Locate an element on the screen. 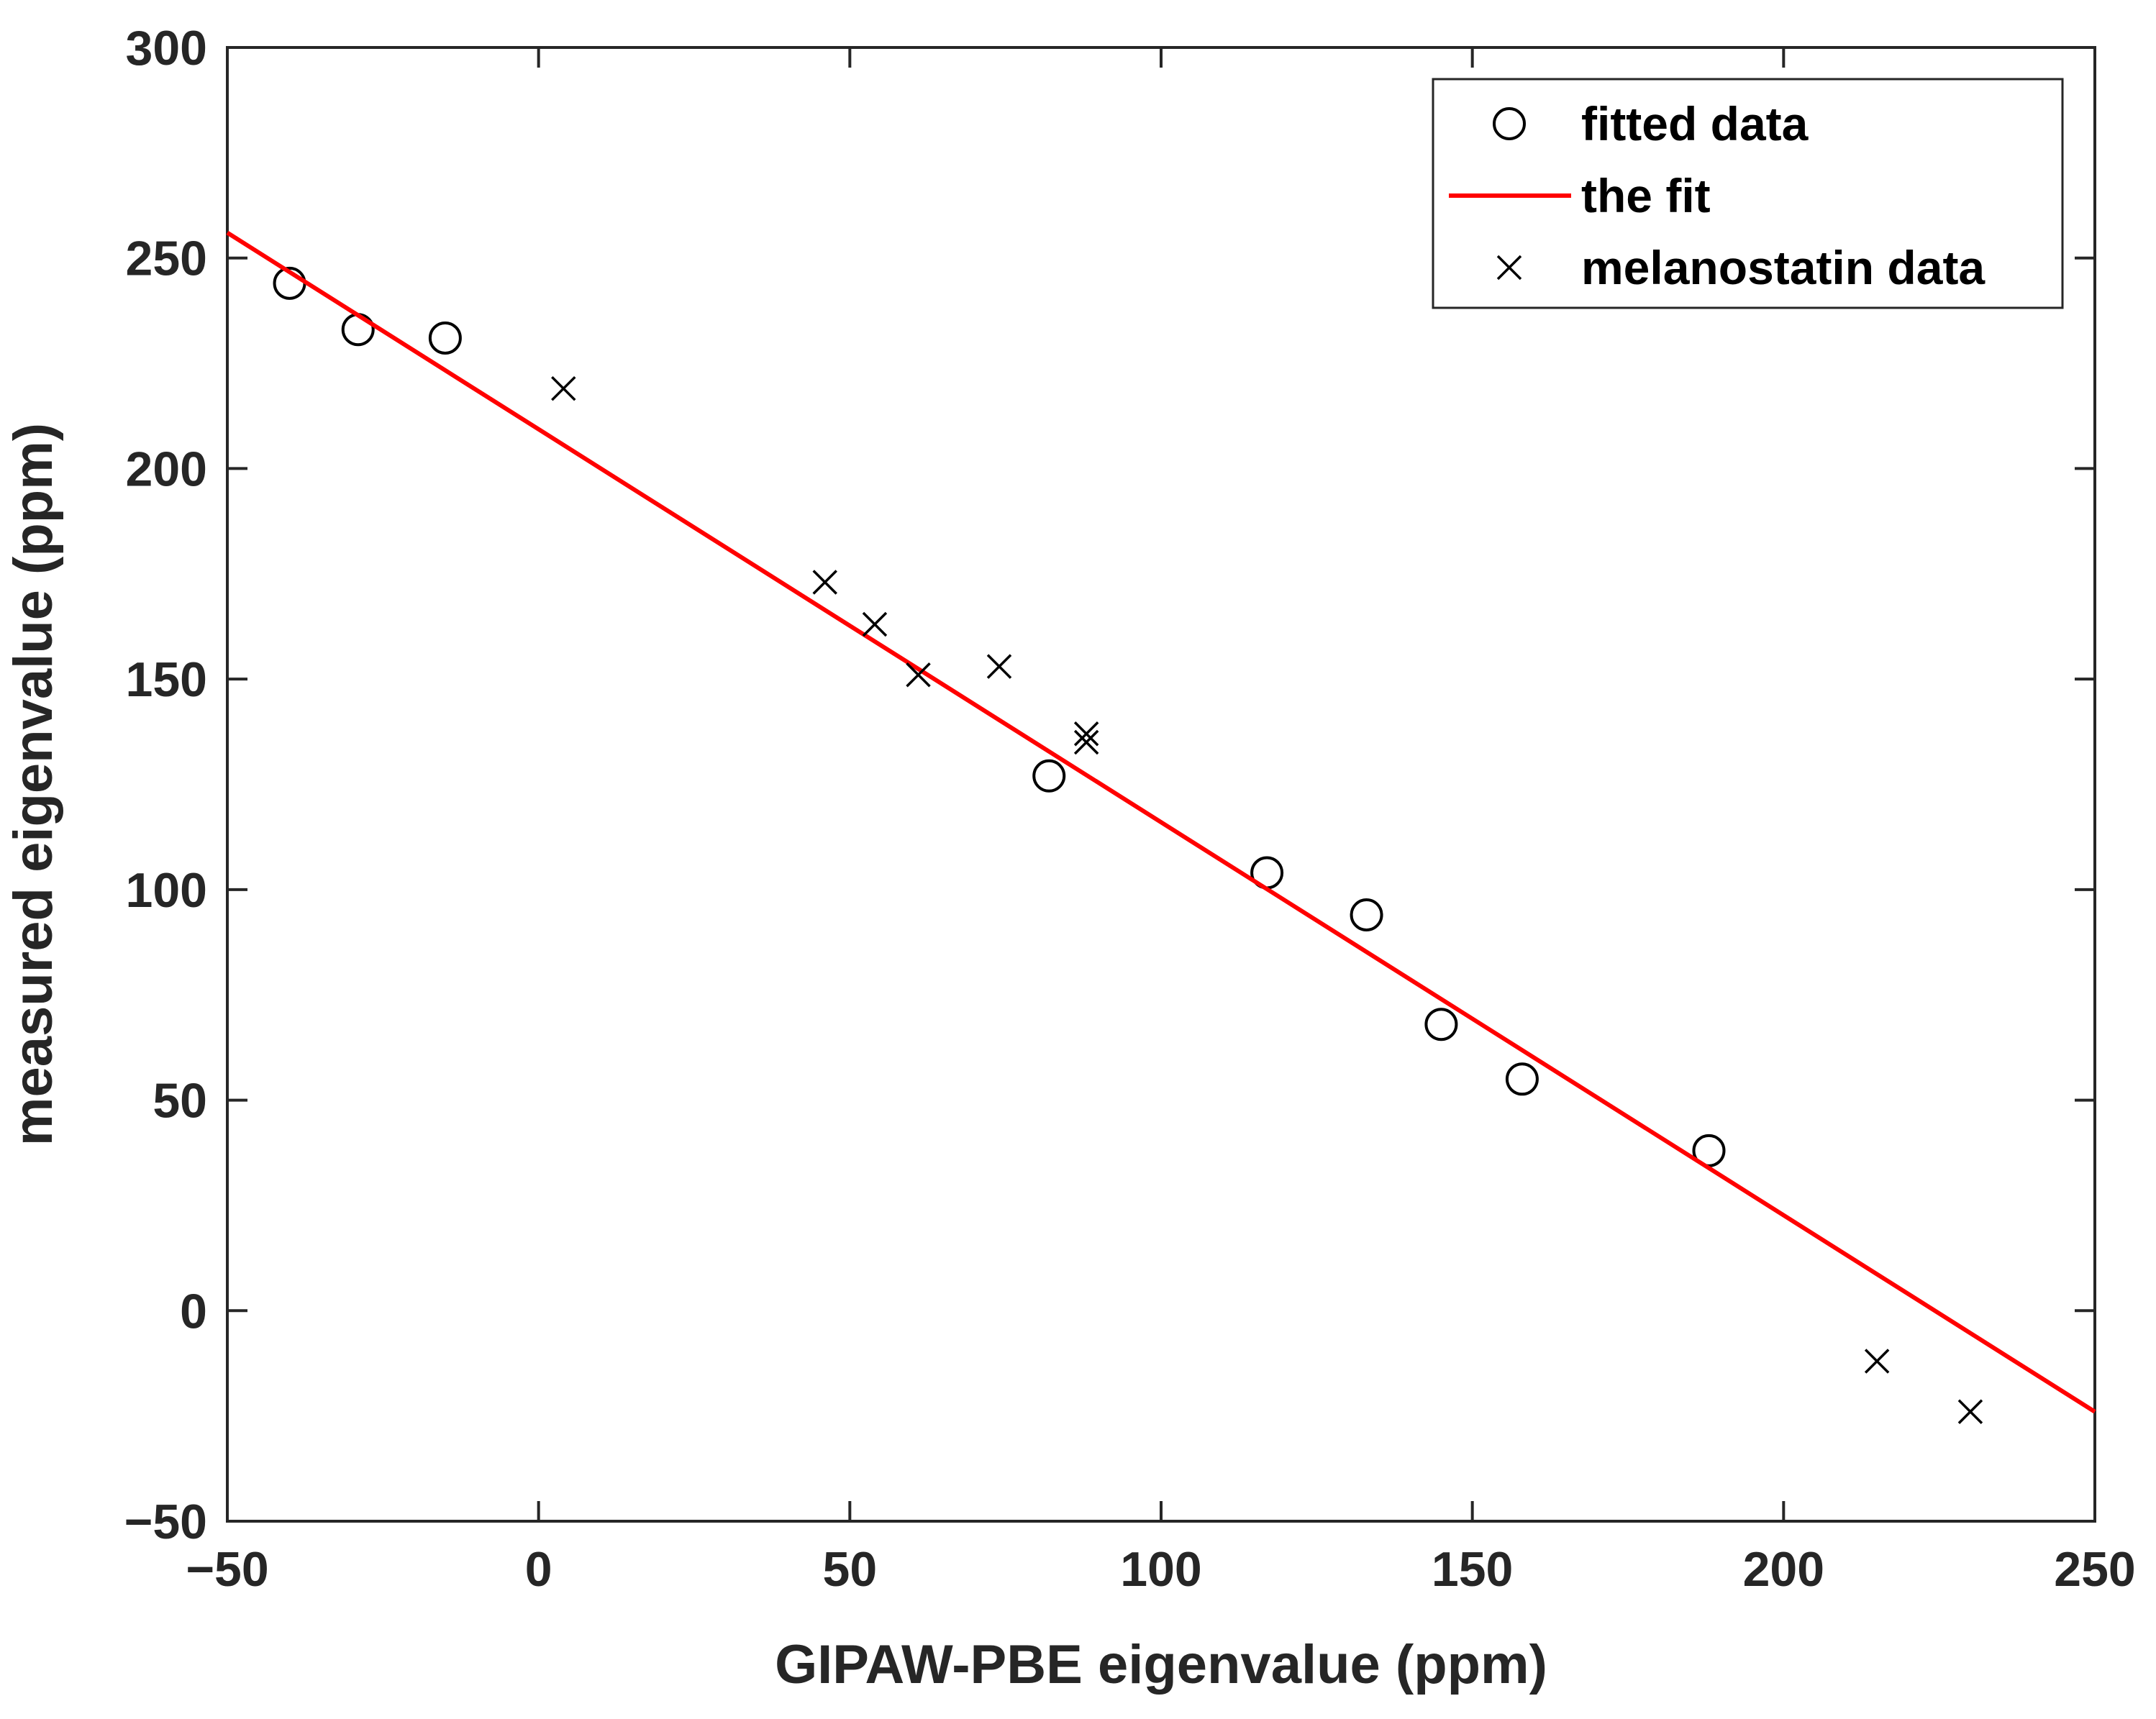 The image size is (2156, 1719). y-tick-label: 200 is located at coordinates (166, 469).